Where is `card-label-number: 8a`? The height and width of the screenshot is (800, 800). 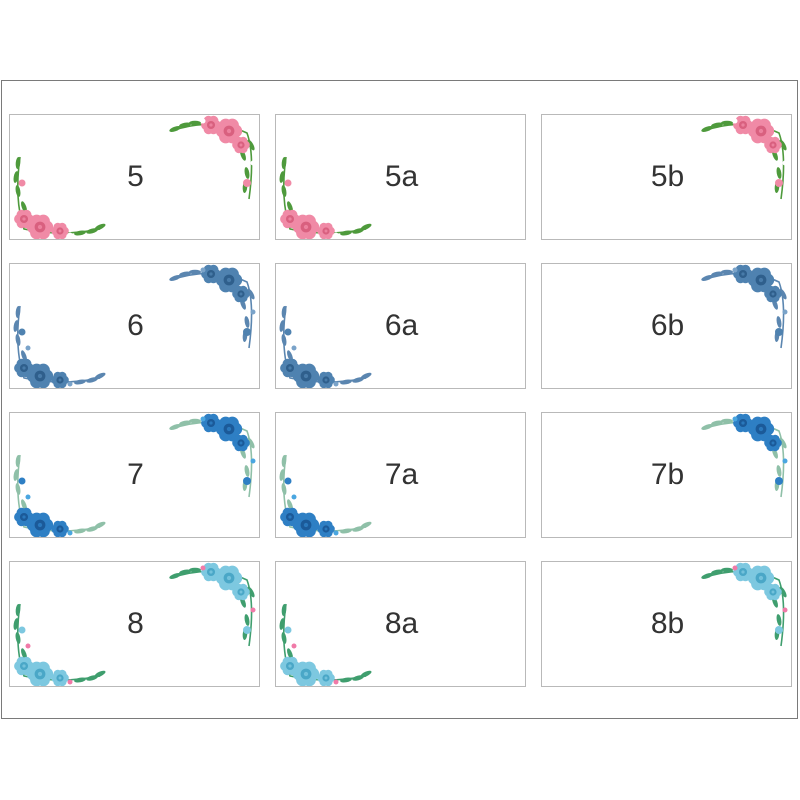 card-label-number: 8a is located at coordinates (401, 623).